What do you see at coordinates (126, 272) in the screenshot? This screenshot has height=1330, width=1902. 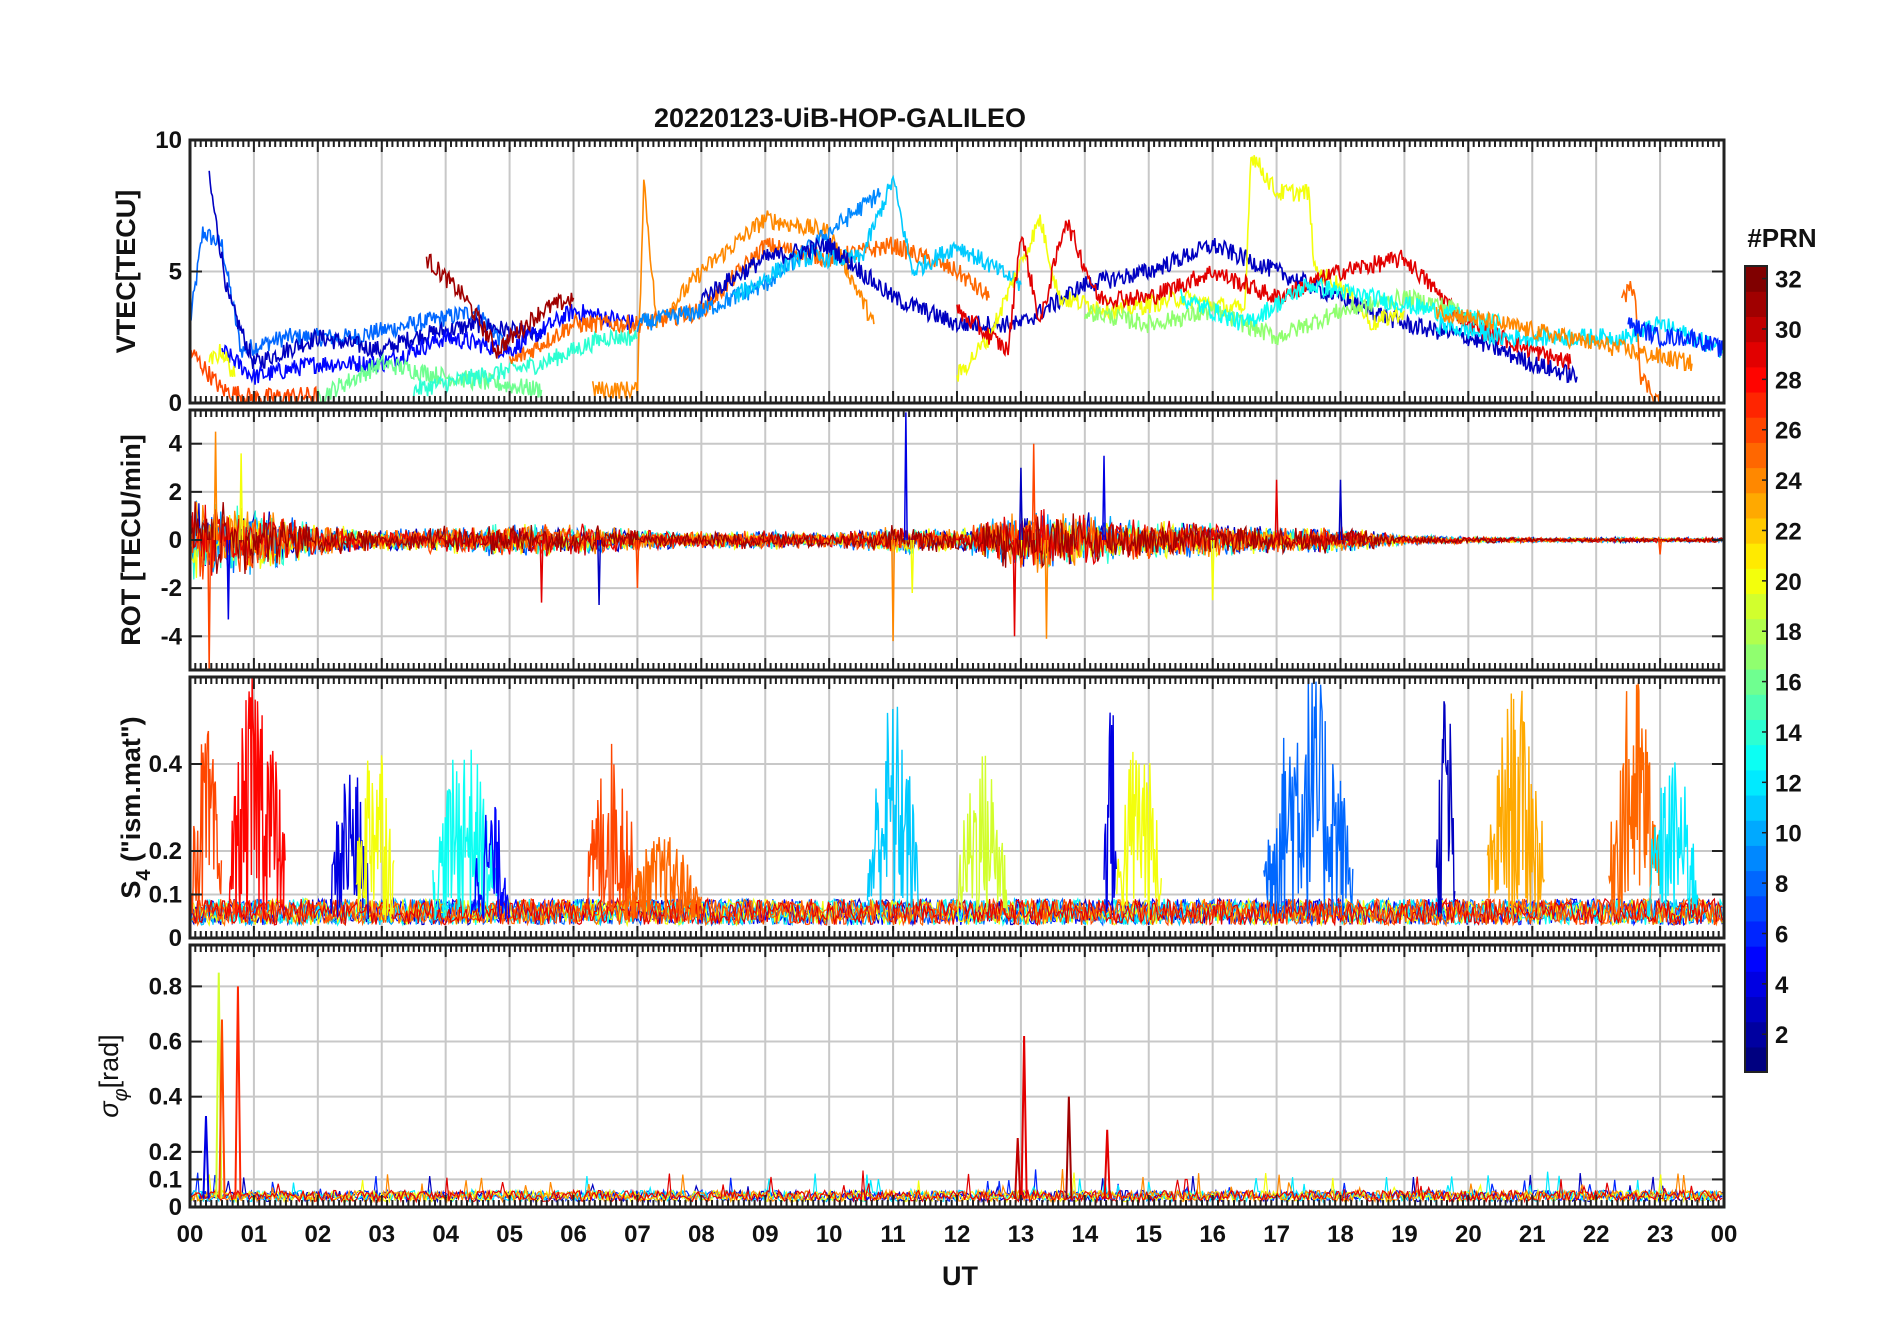 I see `y-axis-label-vtec: VTEC[TECU]` at bounding box center [126, 272].